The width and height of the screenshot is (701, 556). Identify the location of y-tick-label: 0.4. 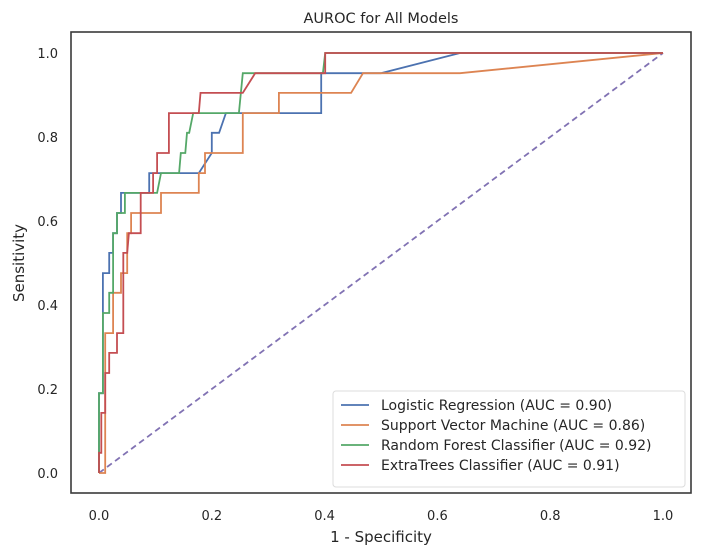
(47, 306).